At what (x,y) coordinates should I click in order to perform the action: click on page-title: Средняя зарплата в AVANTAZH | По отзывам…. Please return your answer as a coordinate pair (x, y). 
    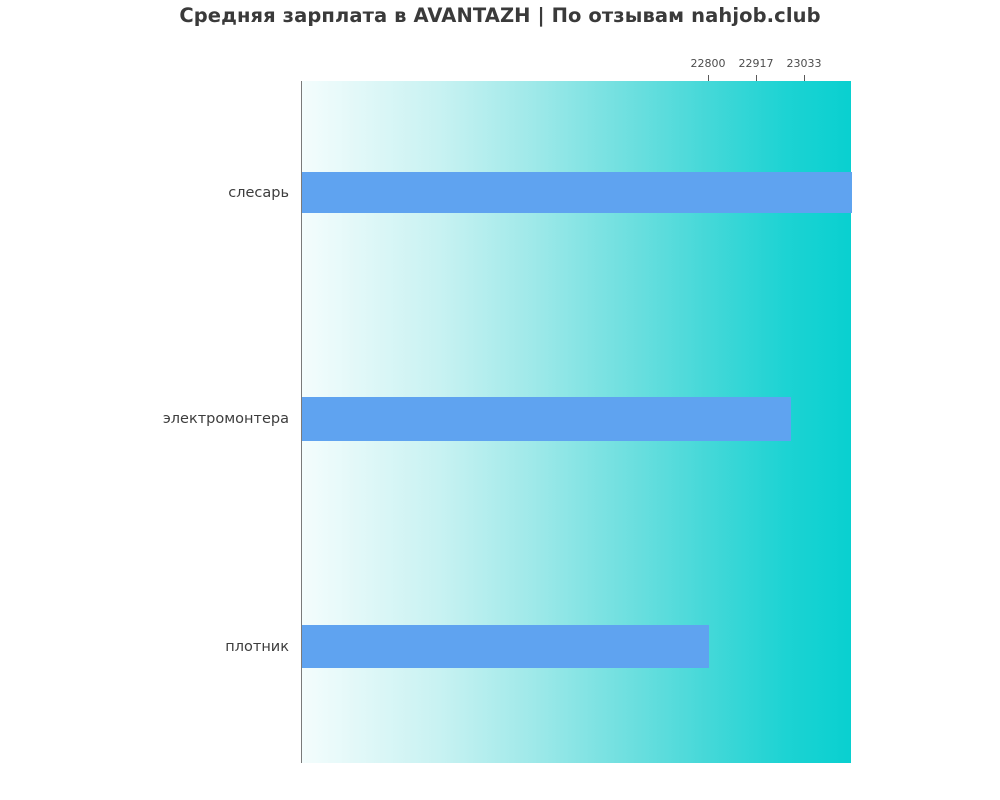
    Looking at the image, I should click on (500, 15).